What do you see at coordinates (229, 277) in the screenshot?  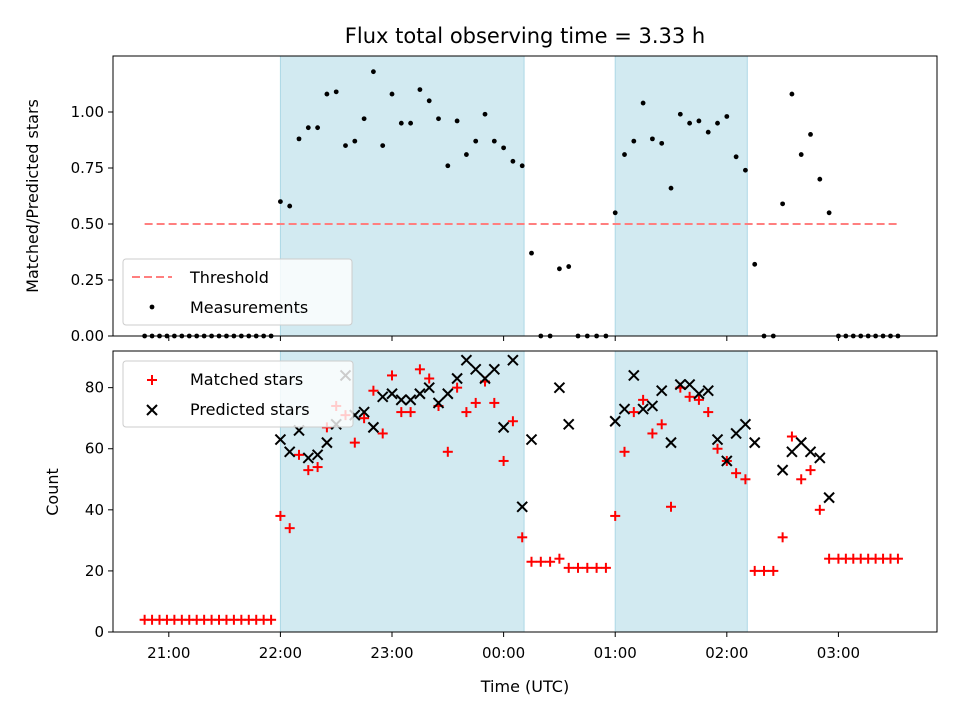 I see `legend-threshold-label: Threshold` at bounding box center [229, 277].